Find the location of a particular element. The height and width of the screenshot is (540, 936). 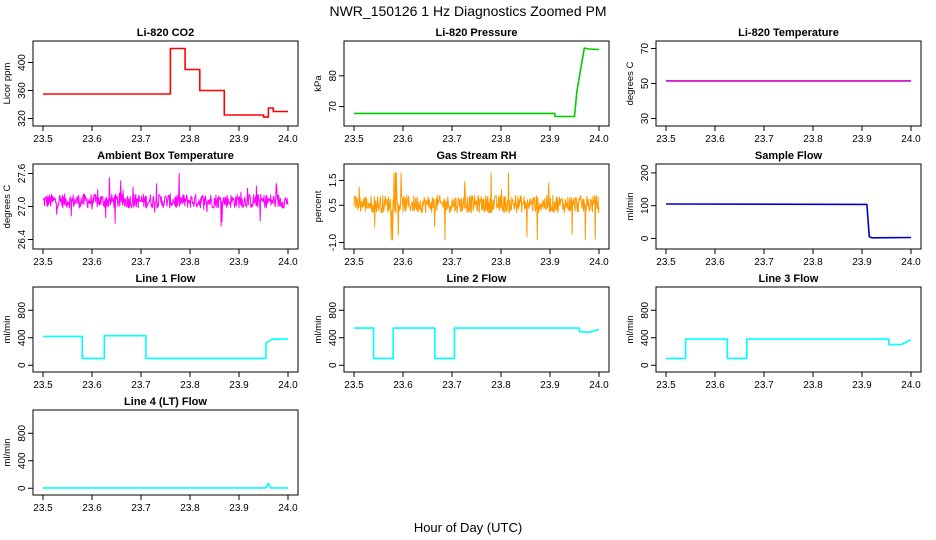

y-axis-label: Licor ppm is located at coordinates (7, 84).